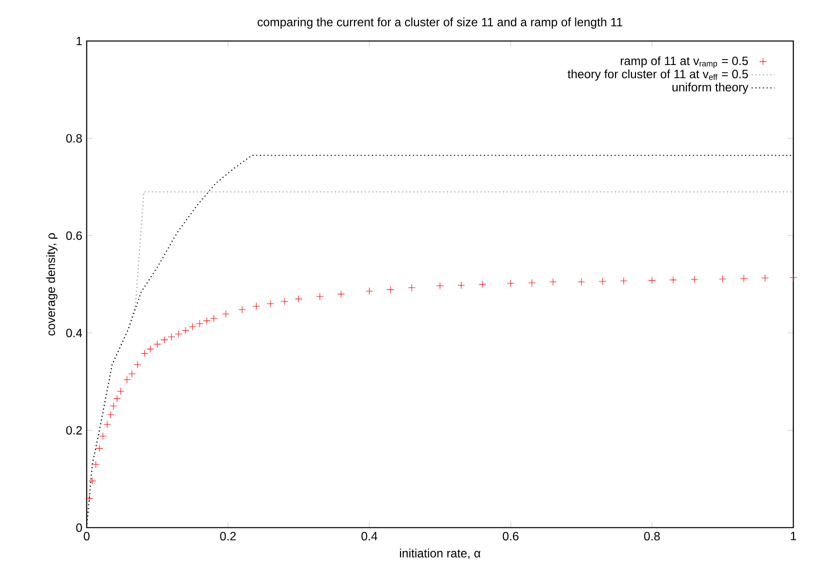 This screenshot has width=814, height=581. Describe the element at coordinates (79, 41) in the screenshot. I see `y-tick-label: 1` at that location.